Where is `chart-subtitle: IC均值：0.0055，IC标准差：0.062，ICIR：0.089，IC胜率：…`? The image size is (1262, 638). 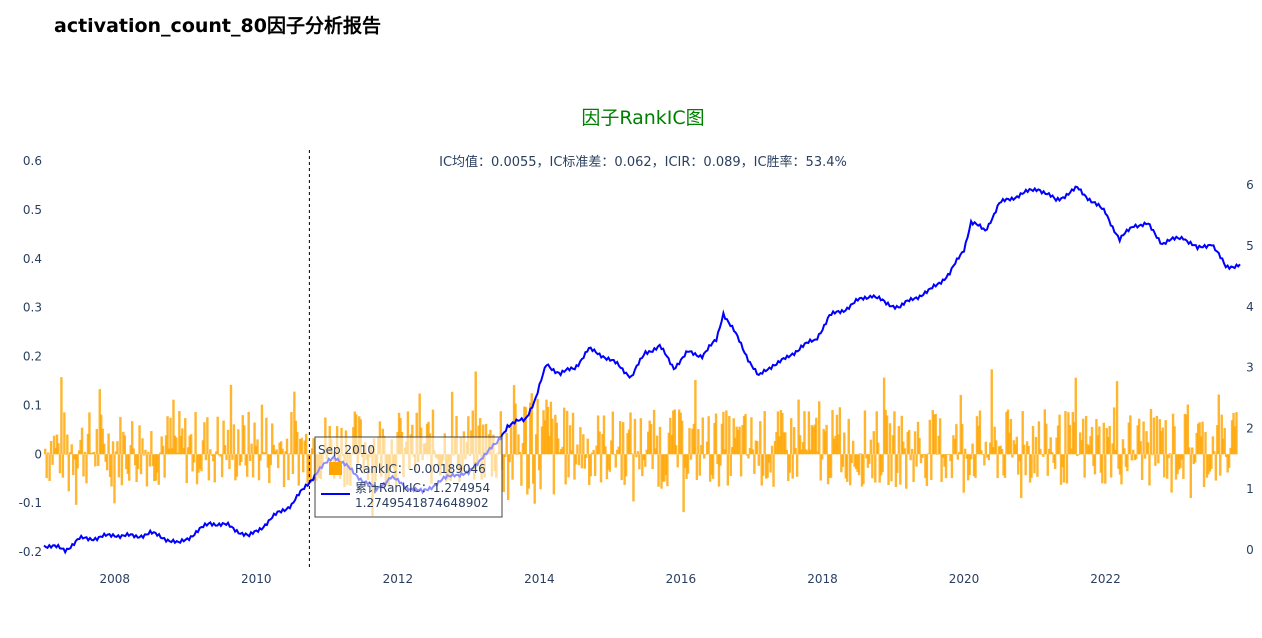
chart-subtitle: IC均值：0.0055，IC标准差：0.062，ICIR：0.089，IC胜率：… is located at coordinates (643, 162).